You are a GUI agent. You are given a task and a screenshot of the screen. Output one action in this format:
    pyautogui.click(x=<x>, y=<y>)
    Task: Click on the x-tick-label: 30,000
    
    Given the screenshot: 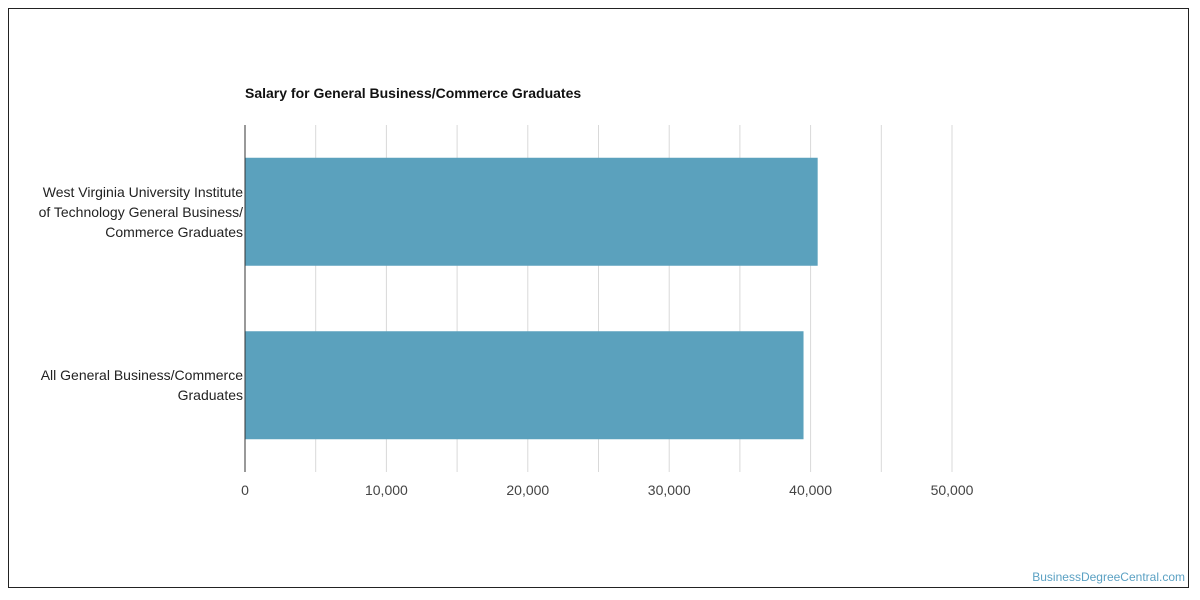 What is the action you would take?
    pyautogui.click(x=669, y=490)
    